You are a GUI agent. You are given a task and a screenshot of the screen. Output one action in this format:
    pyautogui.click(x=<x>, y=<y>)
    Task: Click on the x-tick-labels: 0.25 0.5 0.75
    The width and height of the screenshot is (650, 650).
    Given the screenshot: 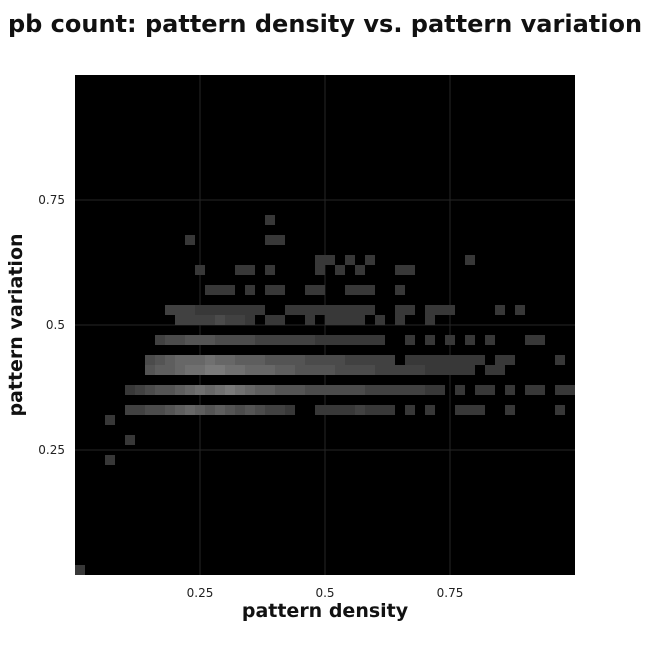 What is the action you would take?
    pyautogui.click(x=325, y=593)
    